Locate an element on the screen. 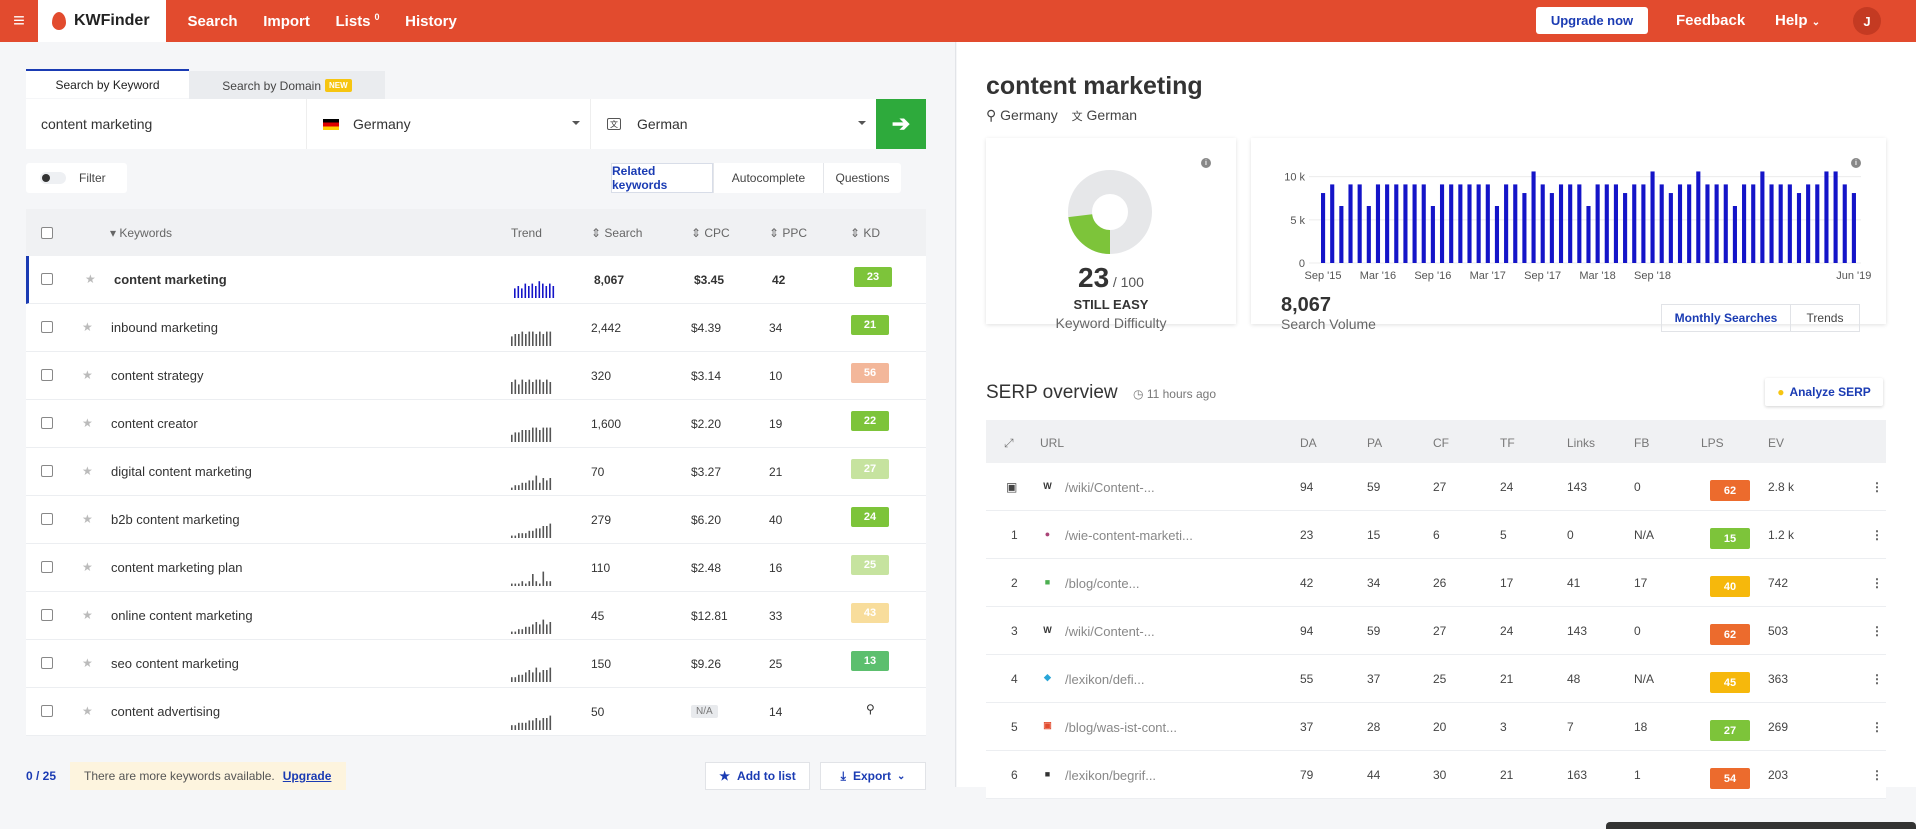 Image resolution: width=1916 pixels, height=829 pixels. location-select: Germany is located at coordinates (448, 124).